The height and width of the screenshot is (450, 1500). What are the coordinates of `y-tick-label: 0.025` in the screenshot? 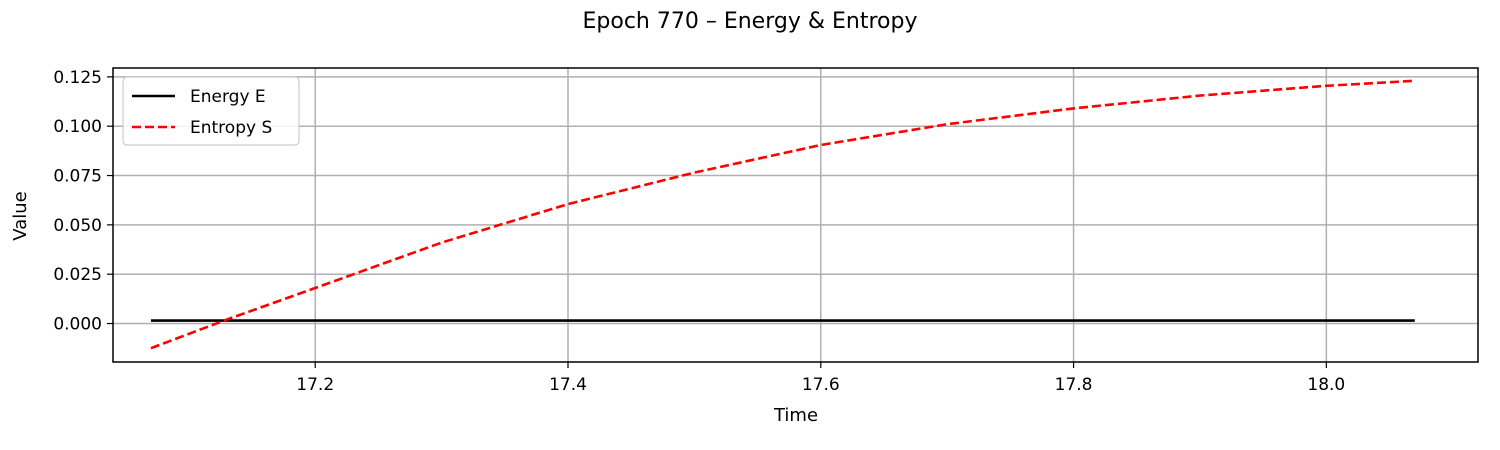 It's located at (77, 275).